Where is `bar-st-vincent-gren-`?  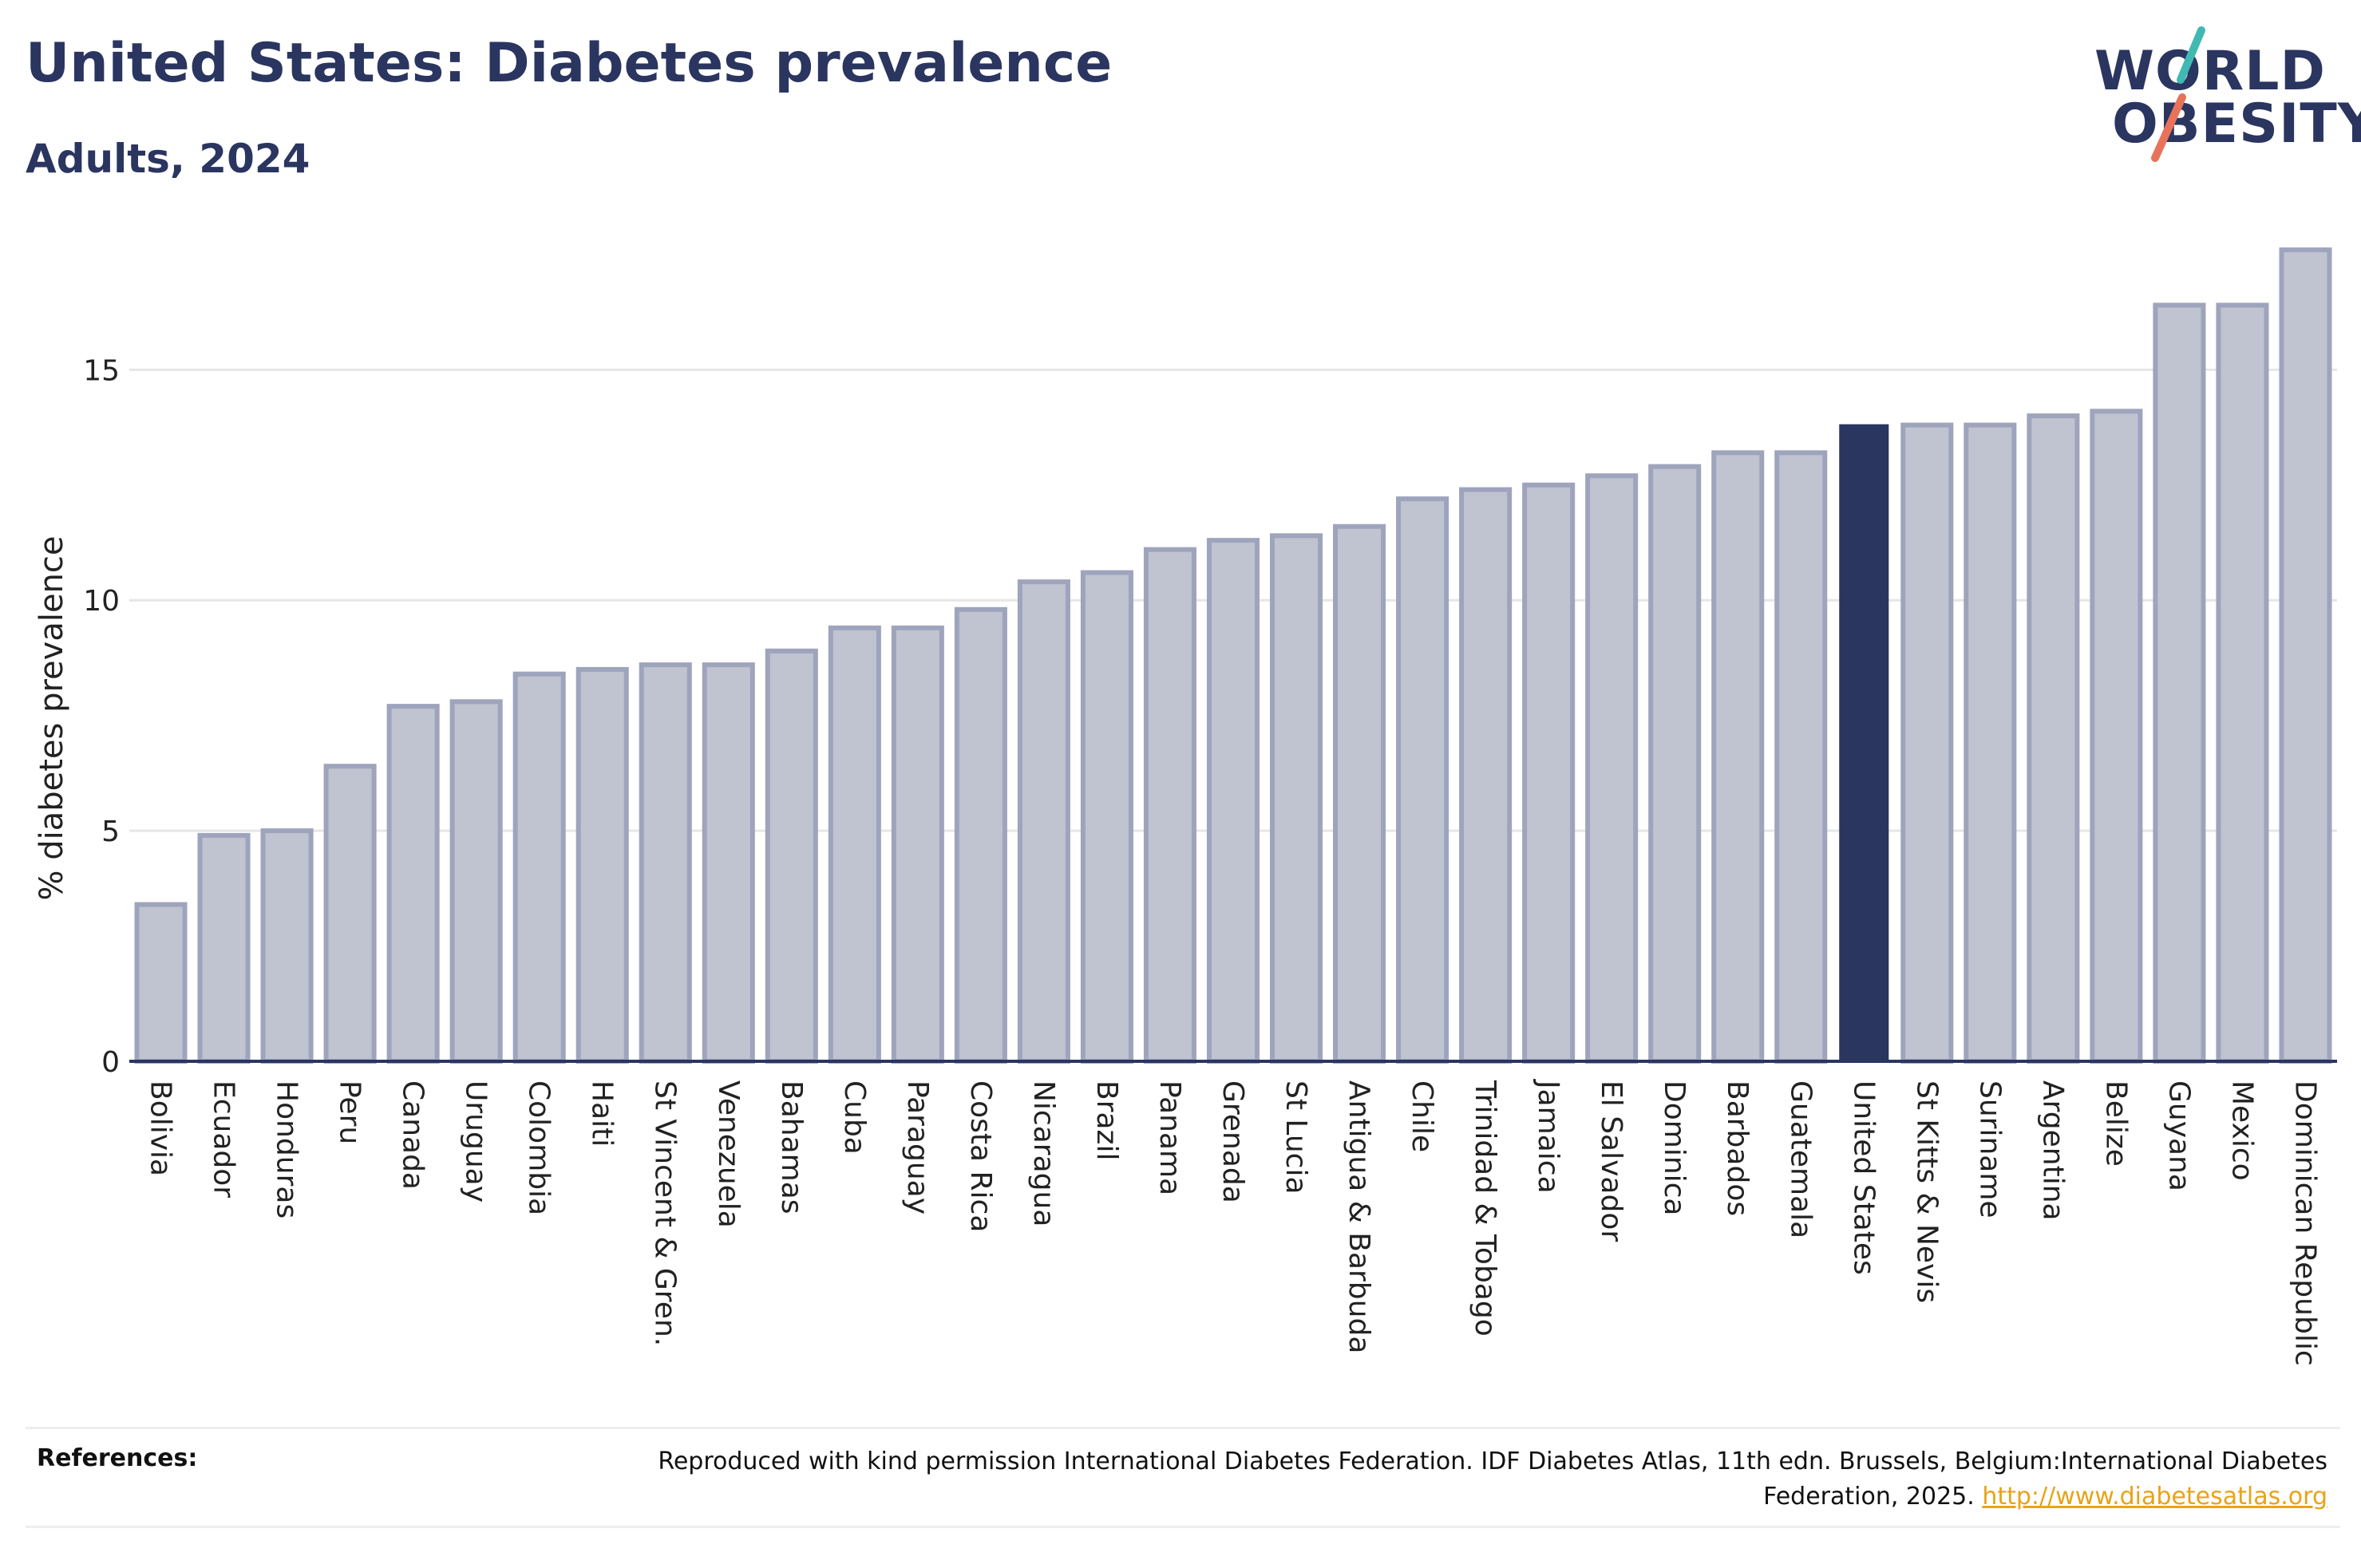
bar-st-vincent-gren- is located at coordinates (665, 863).